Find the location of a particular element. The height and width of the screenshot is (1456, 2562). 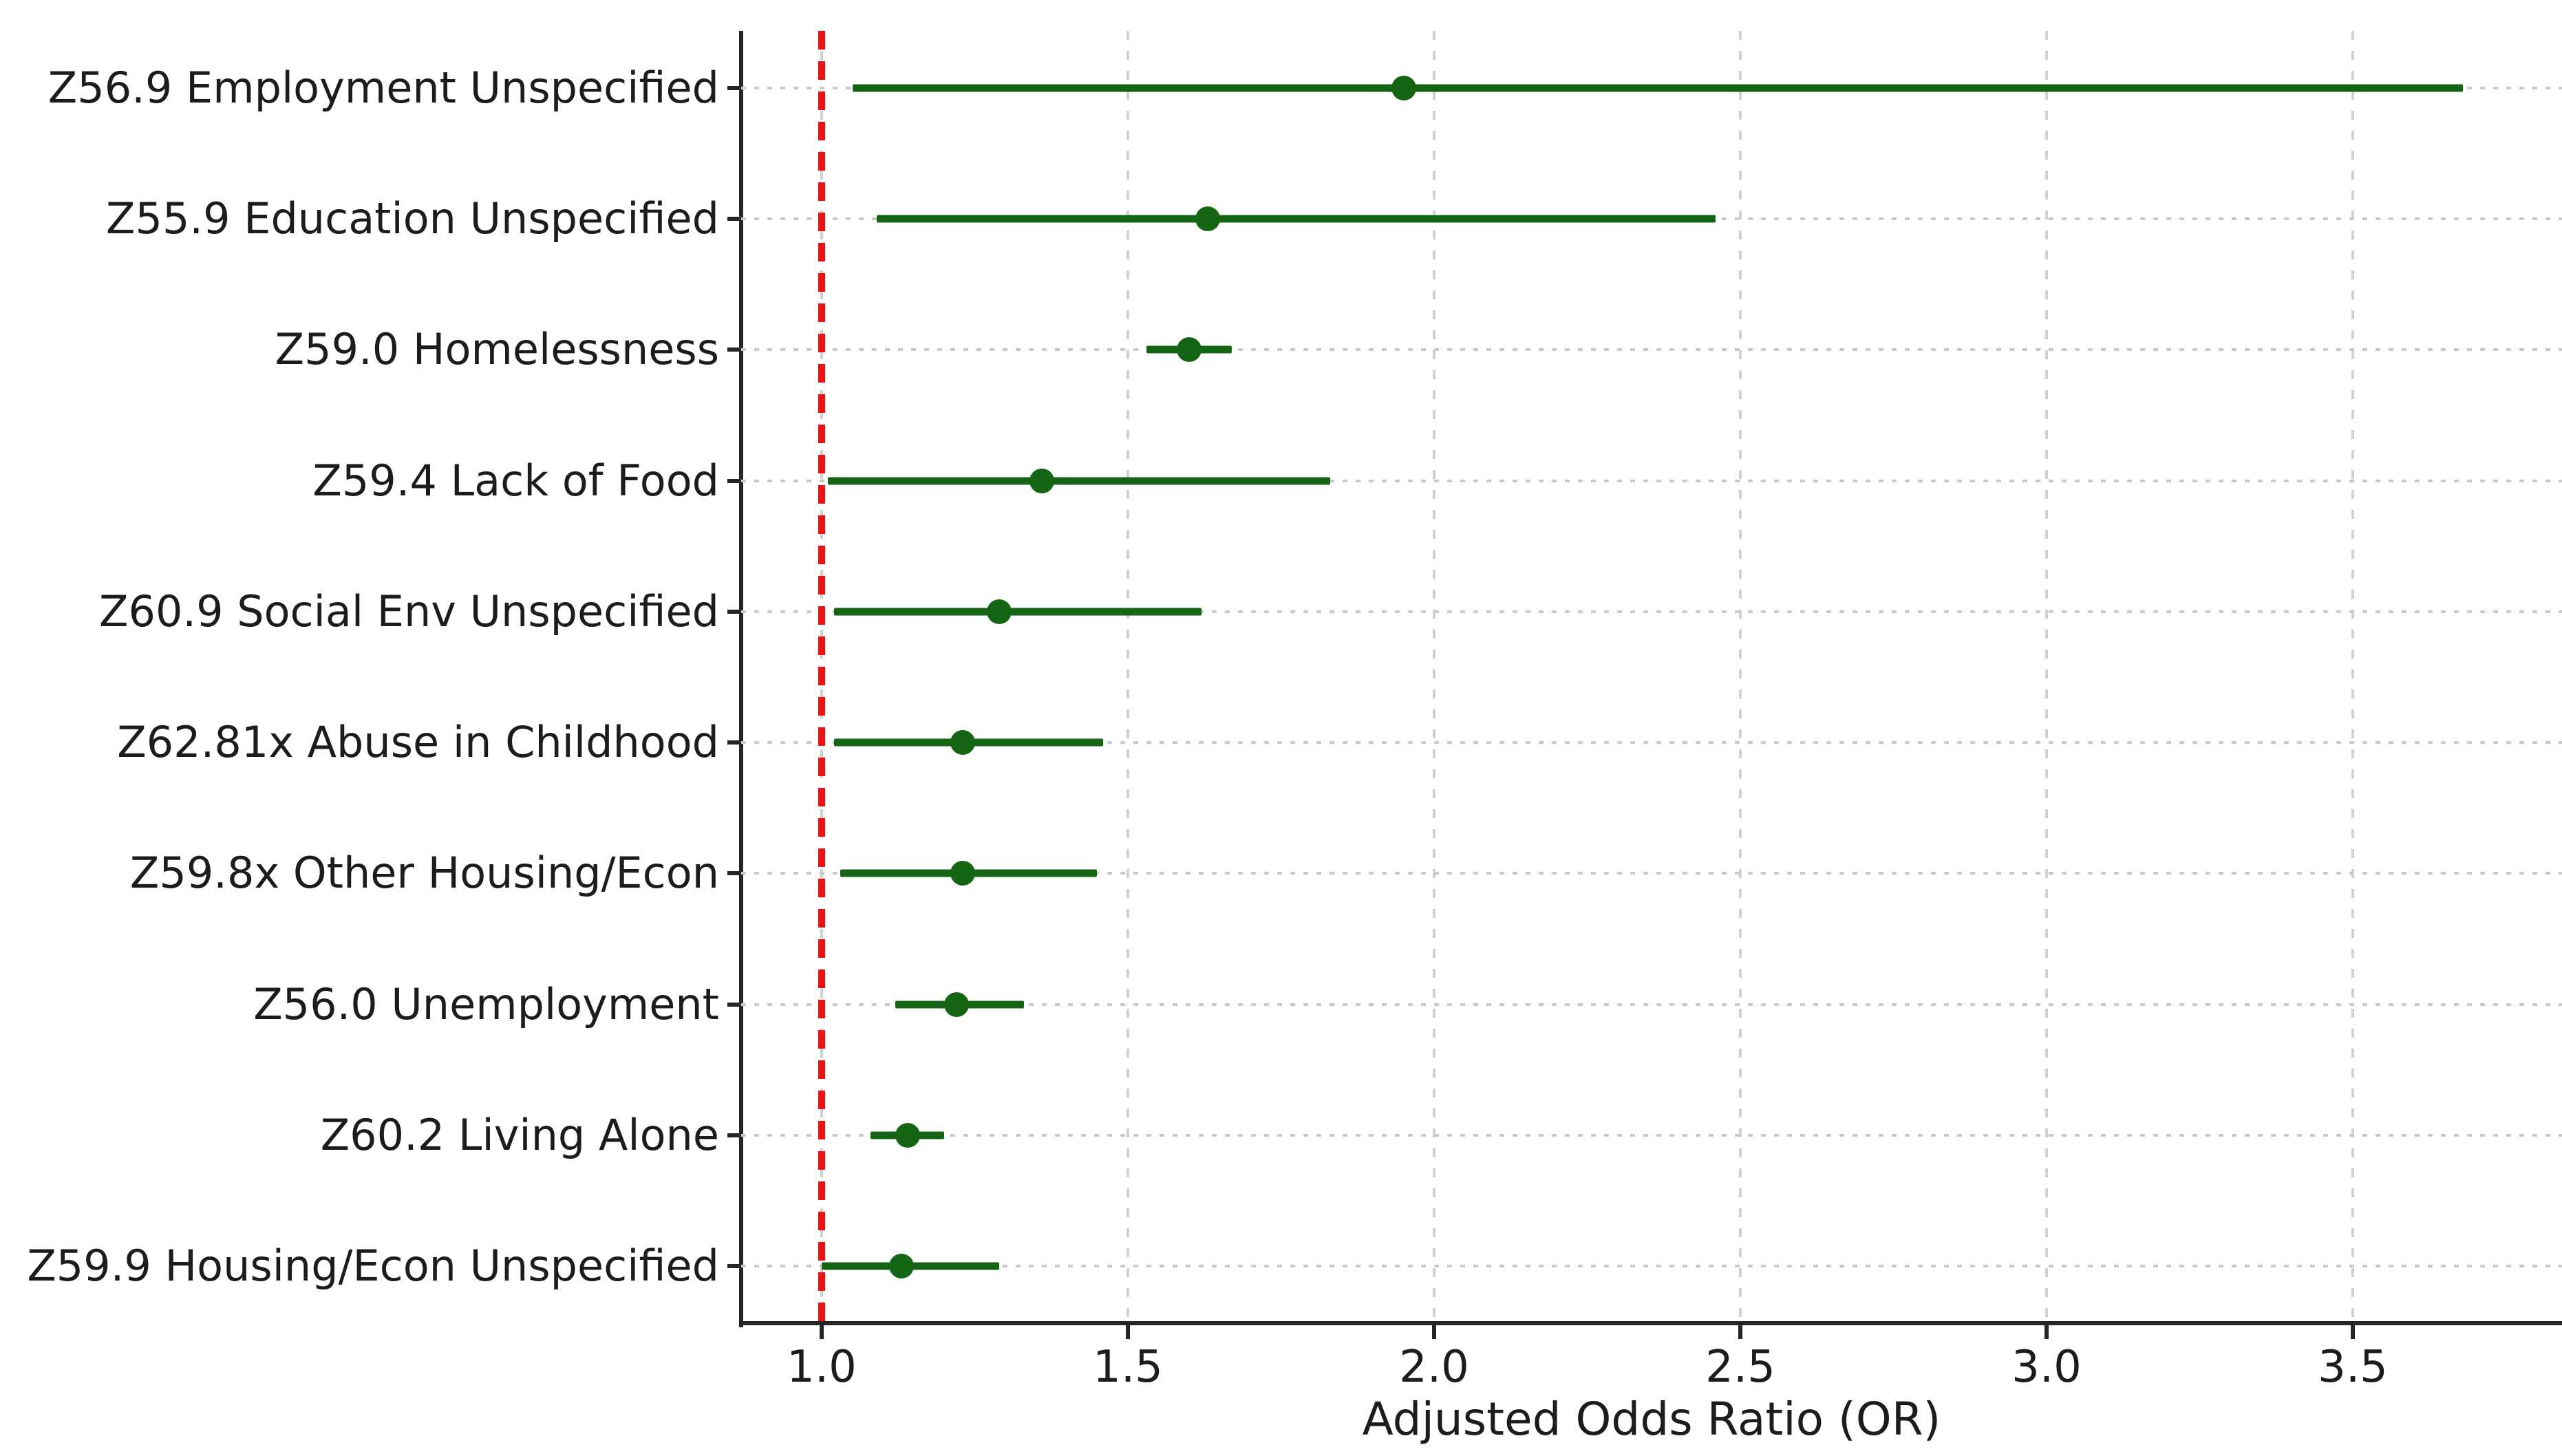

y-axis-label: Z59.8x Other Housing/Econ is located at coordinates (424, 873).